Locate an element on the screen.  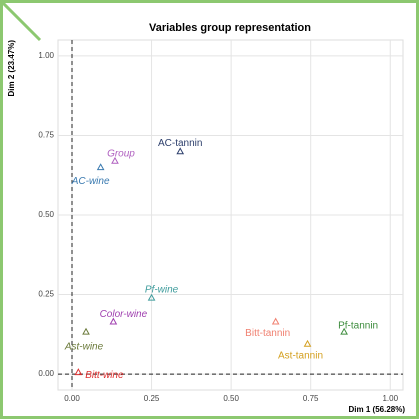
x-axis-label: Dim 1 (56.28%) is located at coordinates (377, 409).